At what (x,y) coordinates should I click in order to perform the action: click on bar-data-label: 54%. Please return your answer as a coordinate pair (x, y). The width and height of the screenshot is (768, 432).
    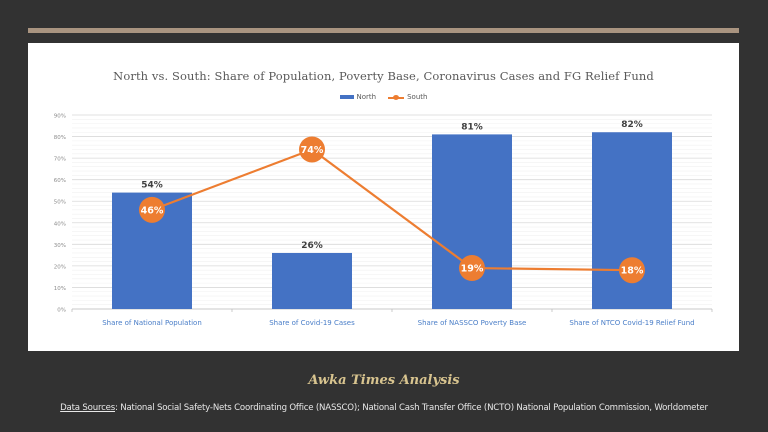
    Looking at the image, I should click on (152, 186).